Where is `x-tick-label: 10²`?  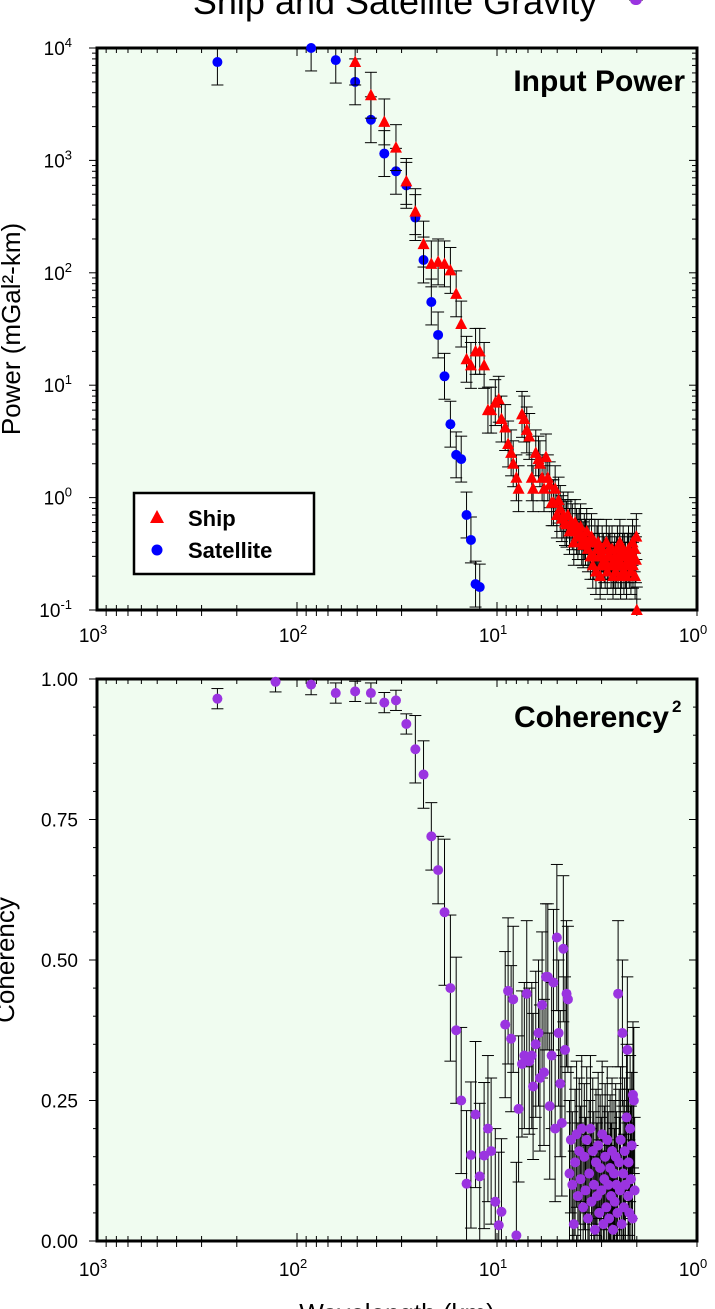 x-tick-label: 10² is located at coordinates (293, 1268).